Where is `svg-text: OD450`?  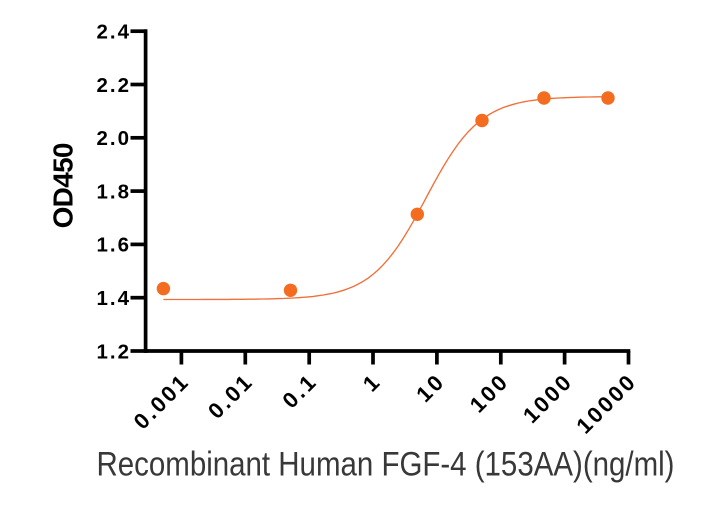 svg-text: OD450 is located at coordinates (63, 185).